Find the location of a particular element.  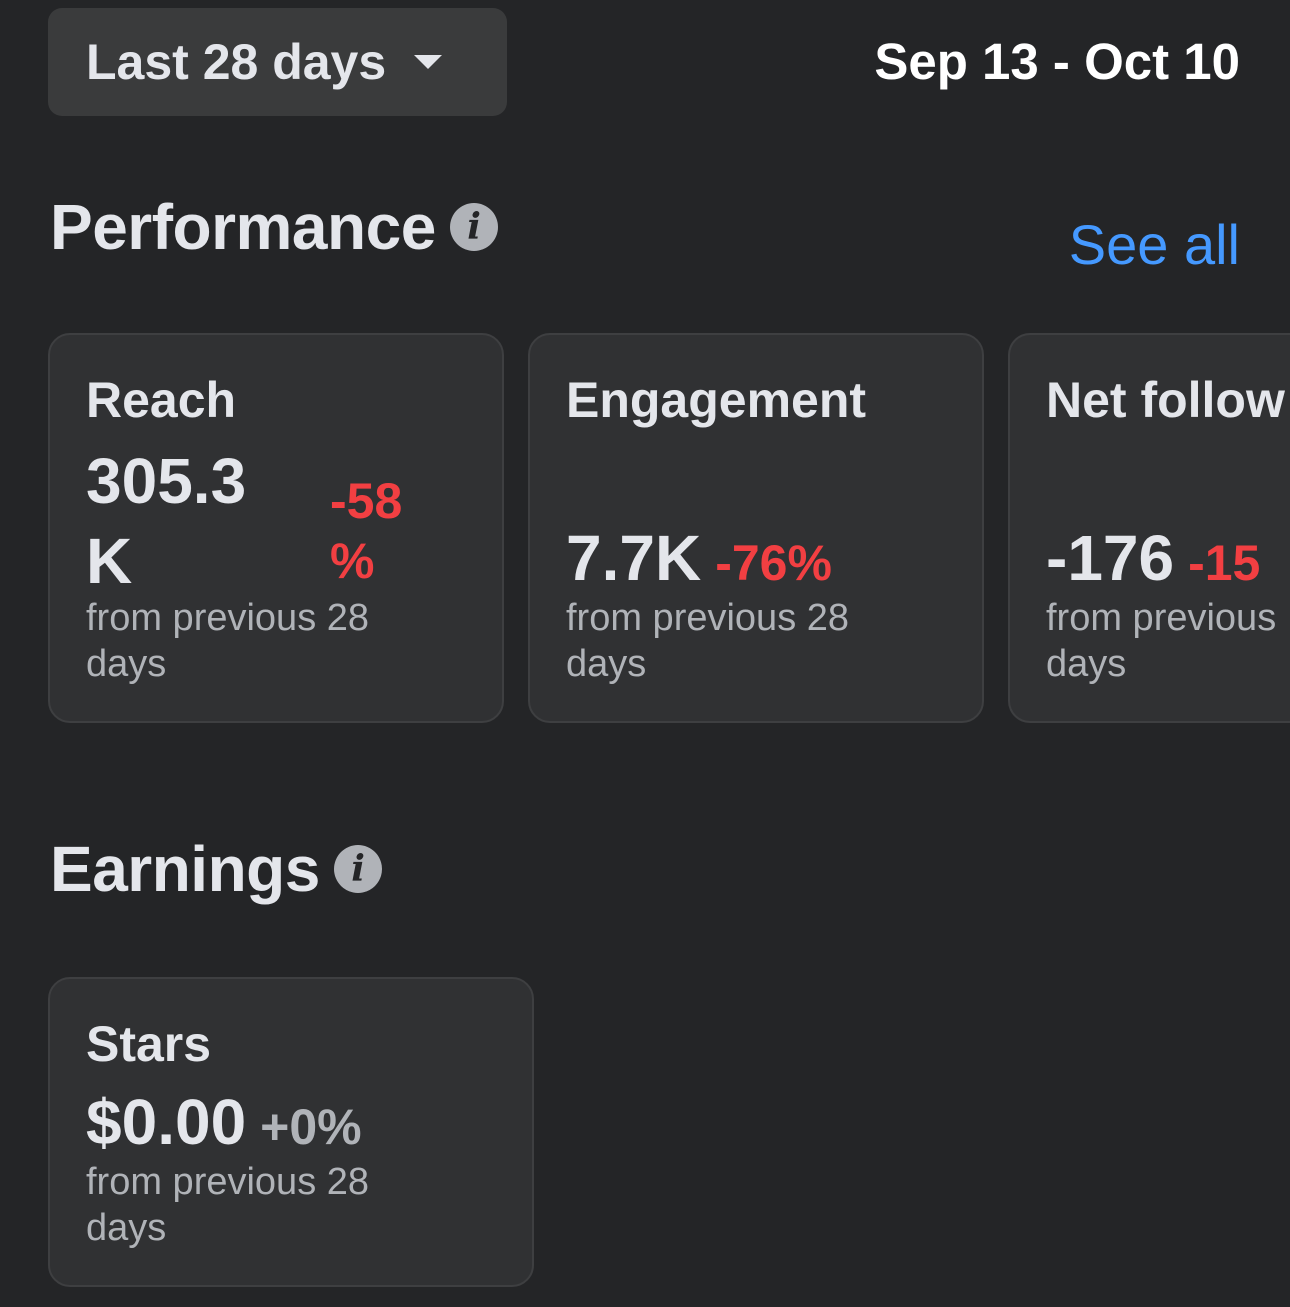

card-value-row: -176 -15 is located at coordinates (1153, 558).